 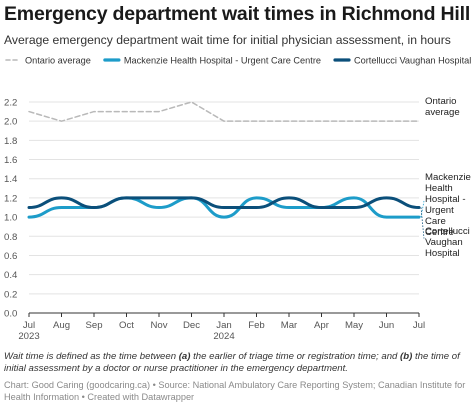 What do you see at coordinates (10, 103) in the screenshot?
I see `y-tick-label: 2.2` at bounding box center [10, 103].